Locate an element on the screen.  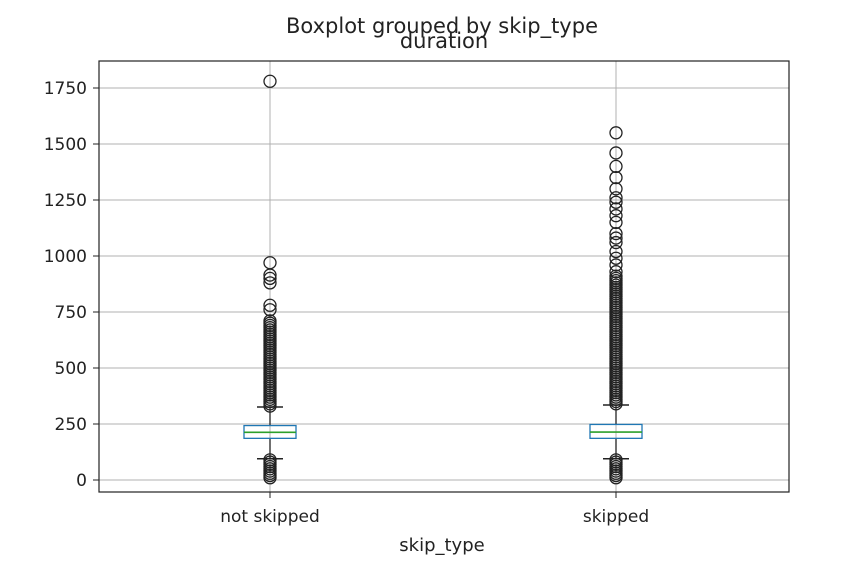
x-tick-label: skipped is located at coordinates (616, 517).